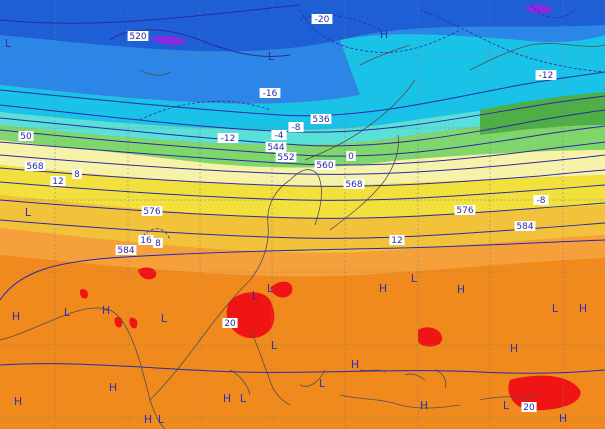  I want to click on temperature-contour-label: 0, so click(351, 157).